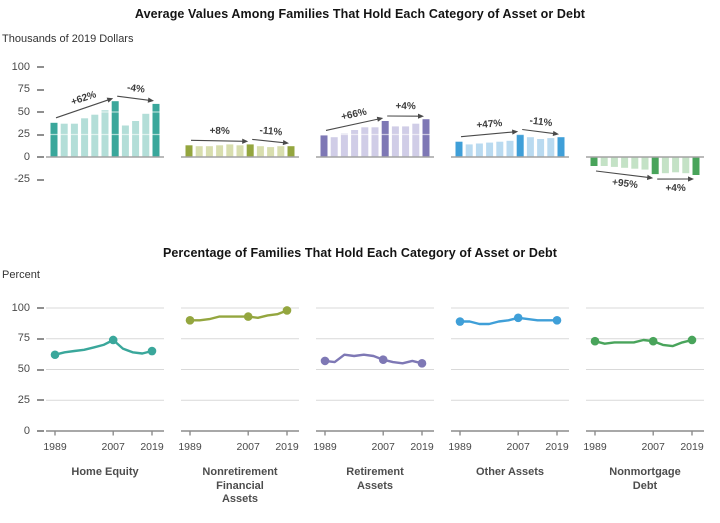 The width and height of the screenshot is (720, 523). Describe the element at coordinates (105, 371) in the screenshot. I see `line-chart-home-equity` at that location.